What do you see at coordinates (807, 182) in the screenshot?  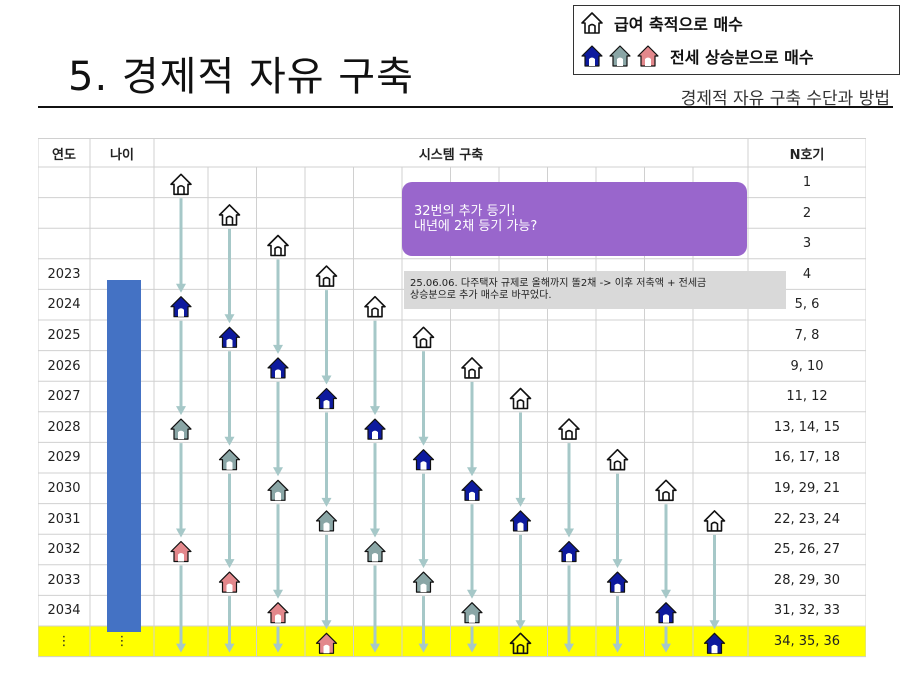 I see `n-cell: 1` at bounding box center [807, 182].